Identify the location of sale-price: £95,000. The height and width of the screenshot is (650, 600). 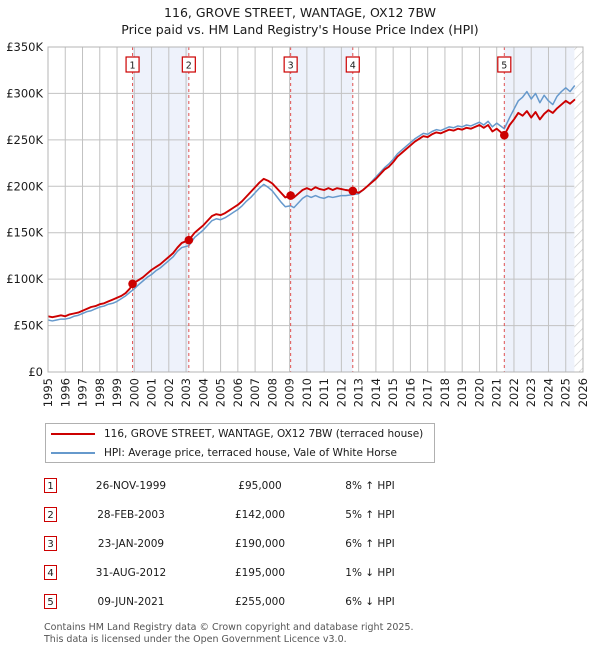
(260, 485).